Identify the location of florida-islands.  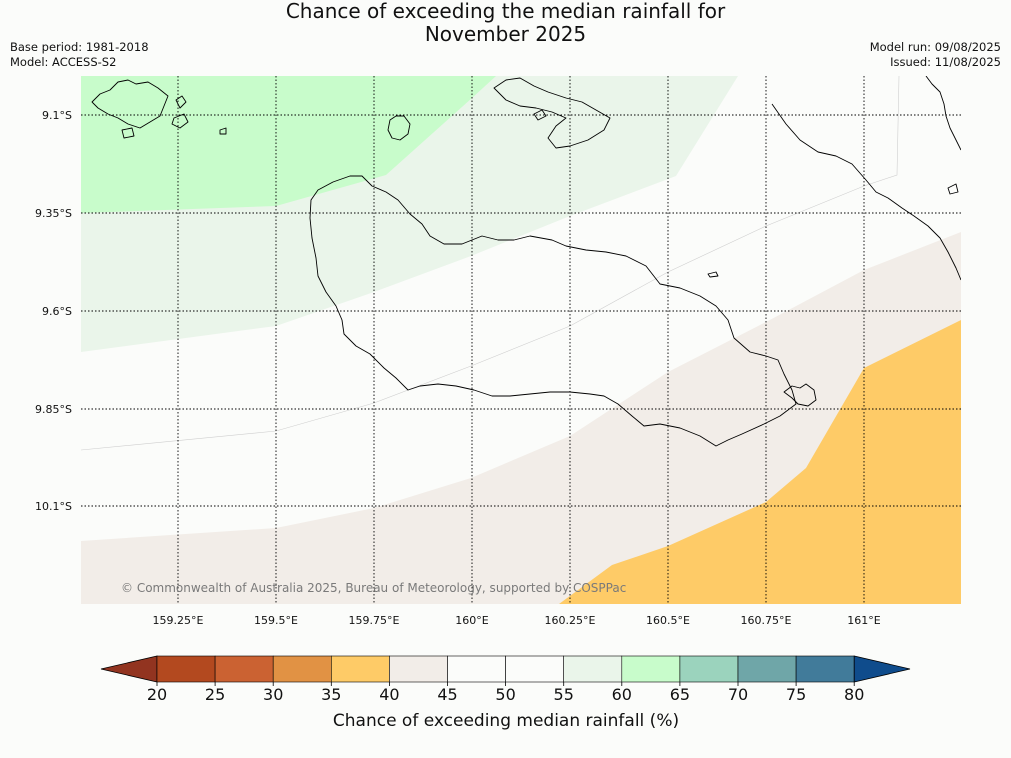
(552, 113).